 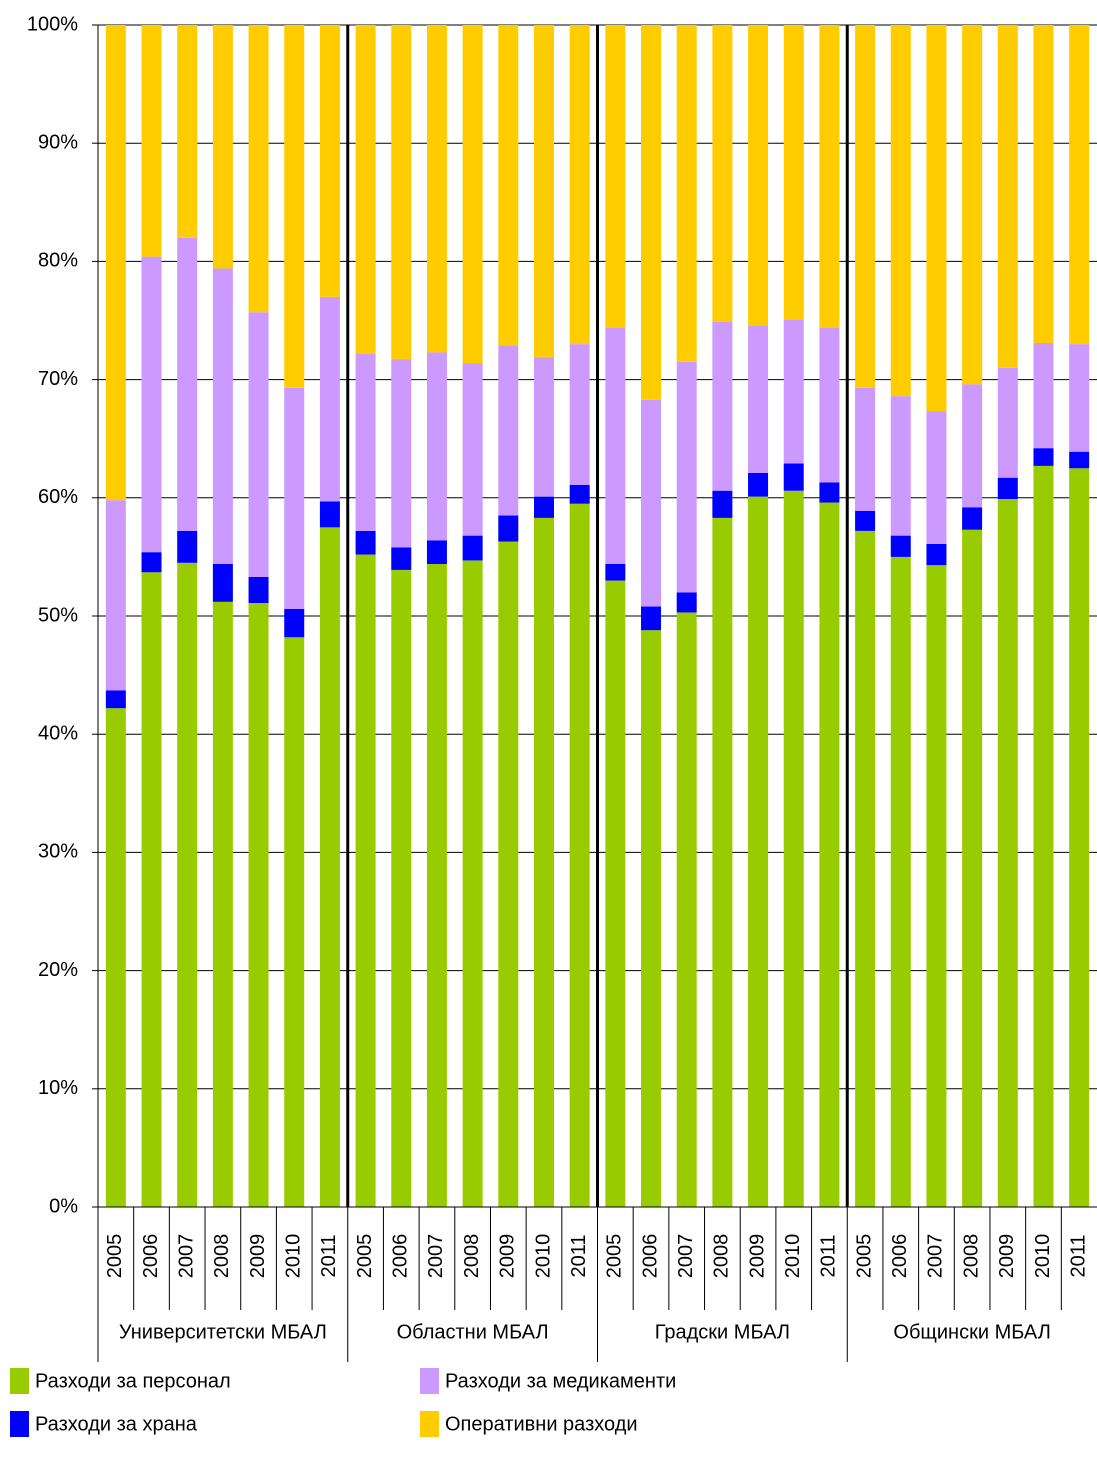 What do you see at coordinates (58, 142) in the screenshot?
I see `y-tick-label: 90%` at bounding box center [58, 142].